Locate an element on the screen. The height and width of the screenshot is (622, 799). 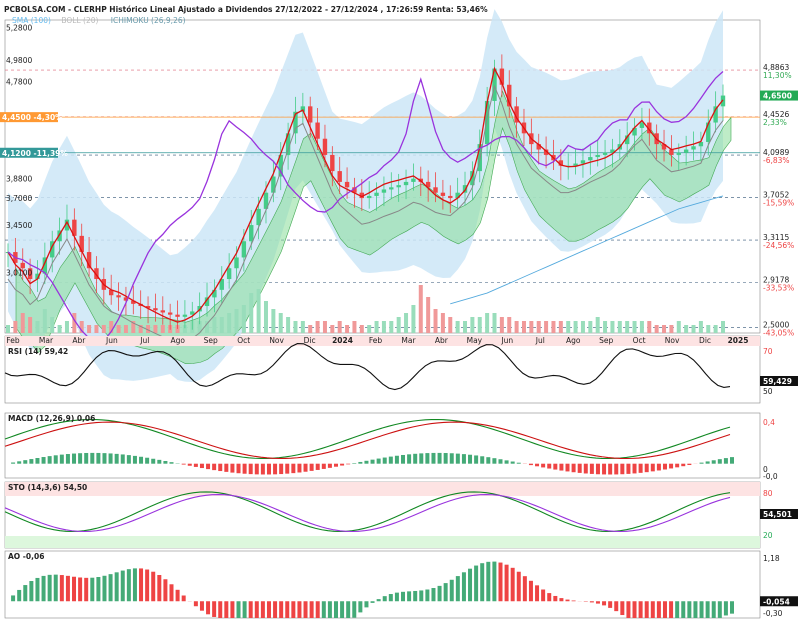
left-price-label: 5,2800 is located at coordinates (19, 28).